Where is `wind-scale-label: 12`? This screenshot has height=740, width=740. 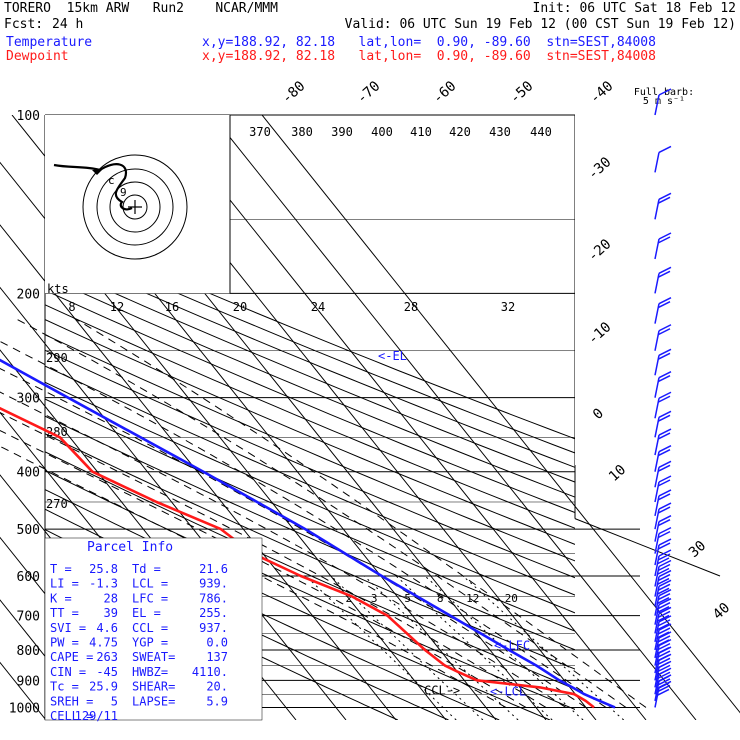 wind-scale-label: 12 is located at coordinates (117, 307).